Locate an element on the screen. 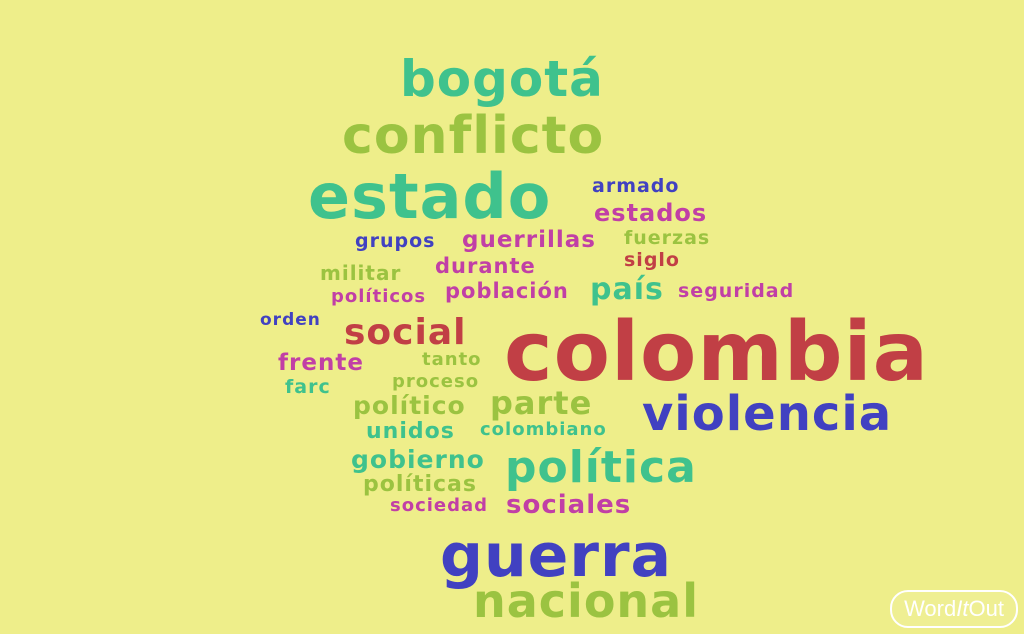 This screenshot has height=634, width=1024. word-15: orden is located at coordinates (290, 320).